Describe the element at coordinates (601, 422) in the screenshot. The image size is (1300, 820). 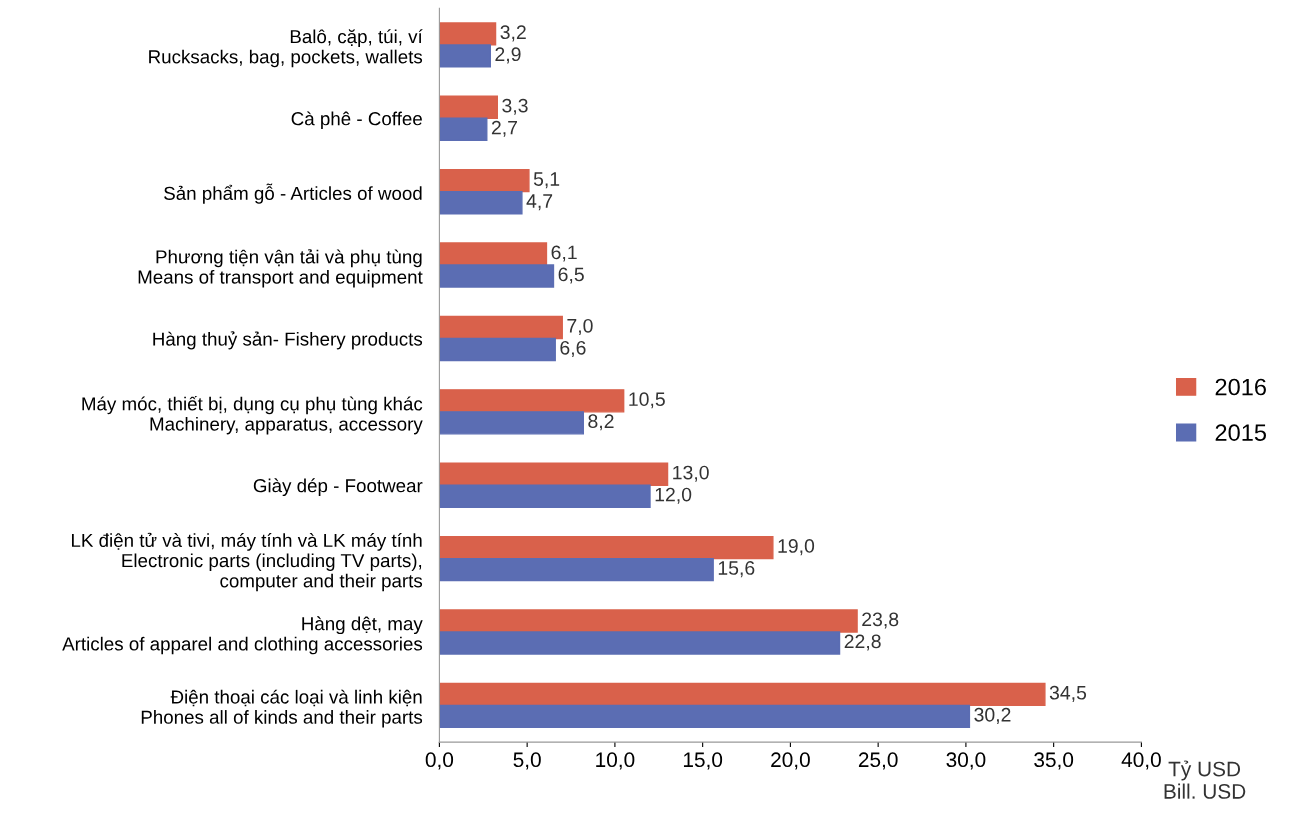
I see `data-label: 8,2` at that location.